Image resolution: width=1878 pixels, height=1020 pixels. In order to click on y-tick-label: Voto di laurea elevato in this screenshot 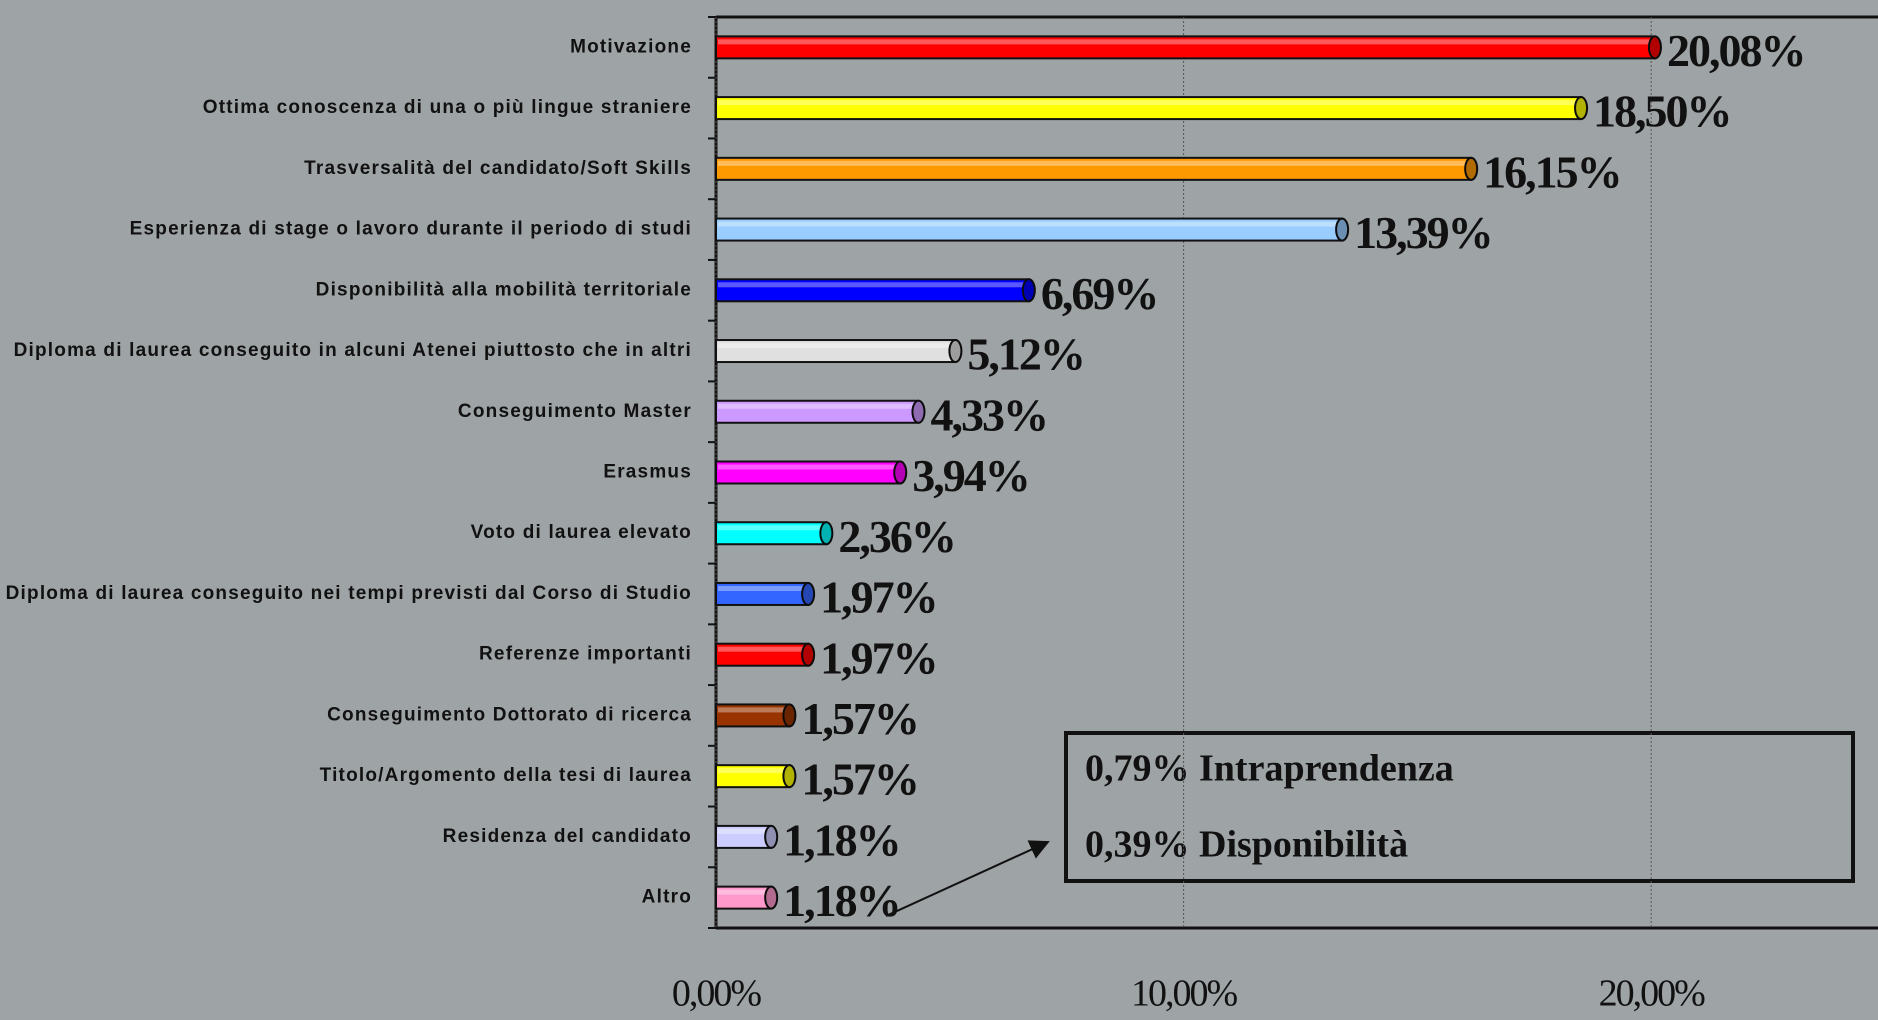, I will do `click(581, 532)`.